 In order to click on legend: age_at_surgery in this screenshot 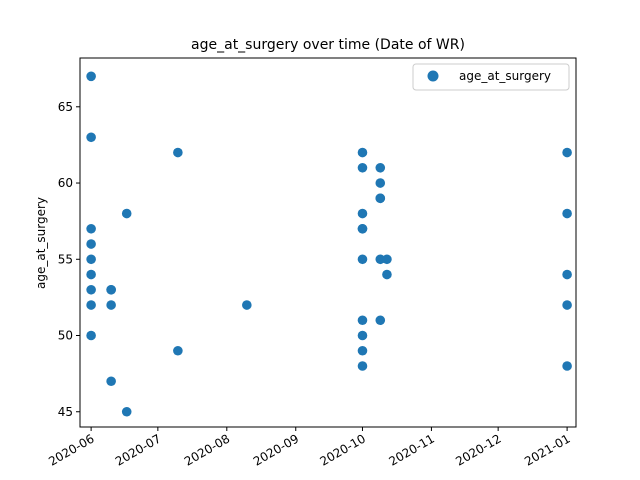, I will do `click(491, 77)`.